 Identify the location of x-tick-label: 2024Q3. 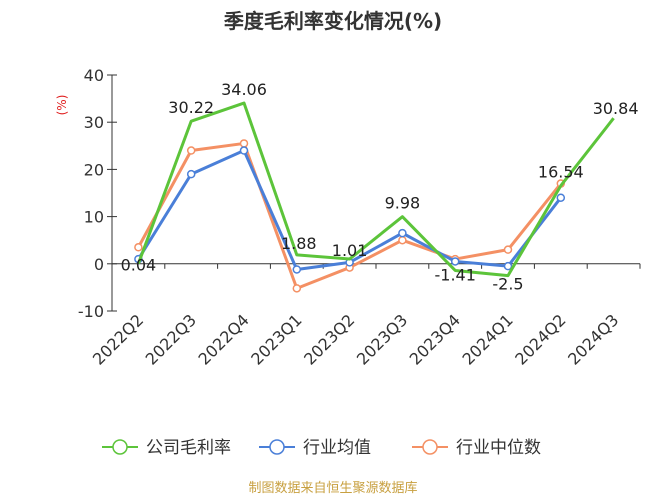
(593, 339).